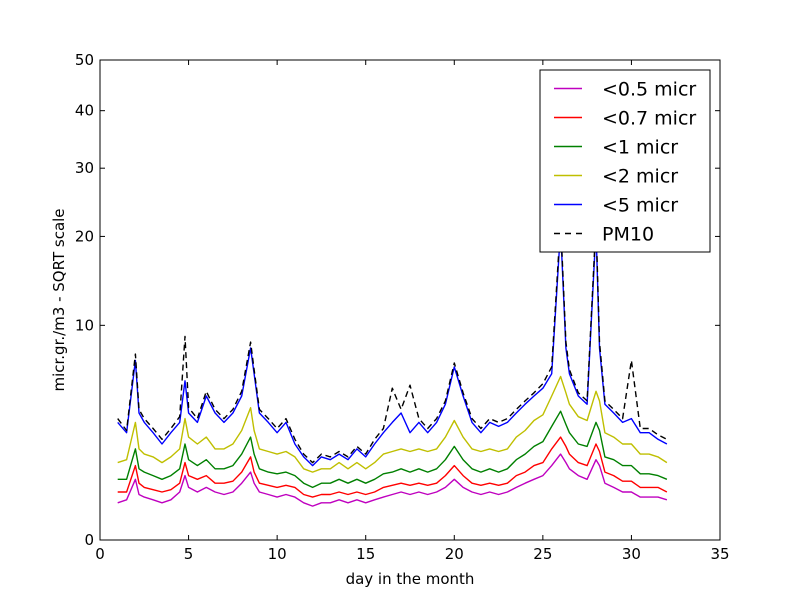 Image resolution: width=800 pixels, height=600 pixels. What do you see at coordinates (84, 60) in the screenshot?
I see `y-tick-label-5: 50` at bounding box center [84, 60].